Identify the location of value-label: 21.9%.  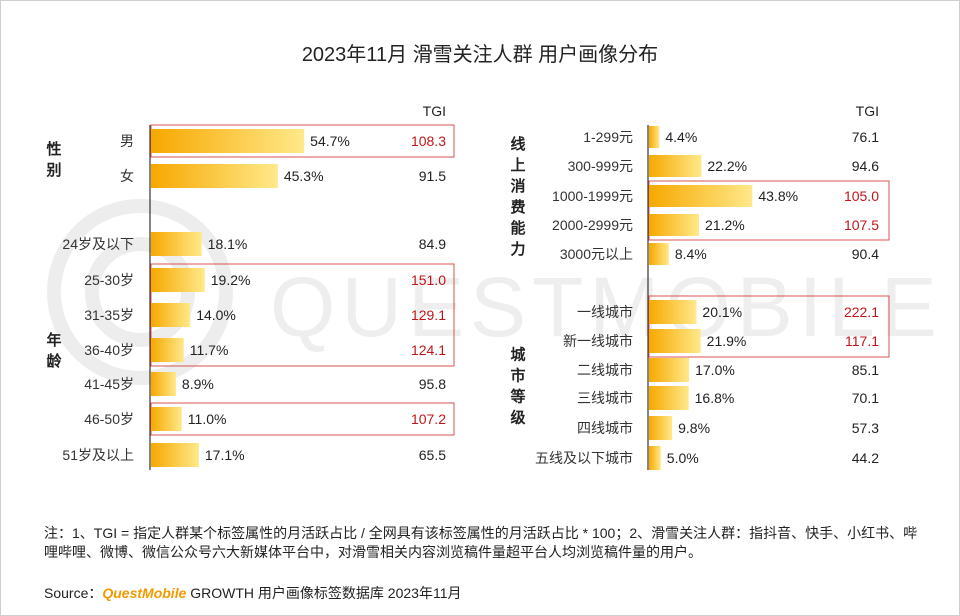
(727, 341).